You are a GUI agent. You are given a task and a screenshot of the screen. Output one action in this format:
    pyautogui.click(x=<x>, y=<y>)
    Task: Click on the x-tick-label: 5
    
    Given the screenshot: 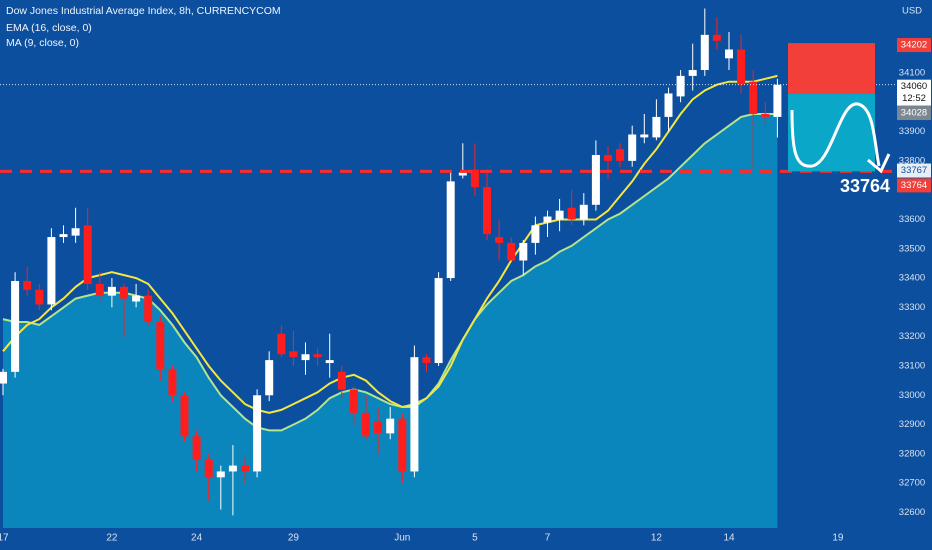 What is the action you would take?
    pyautogui.click(x=475, y=538)
    